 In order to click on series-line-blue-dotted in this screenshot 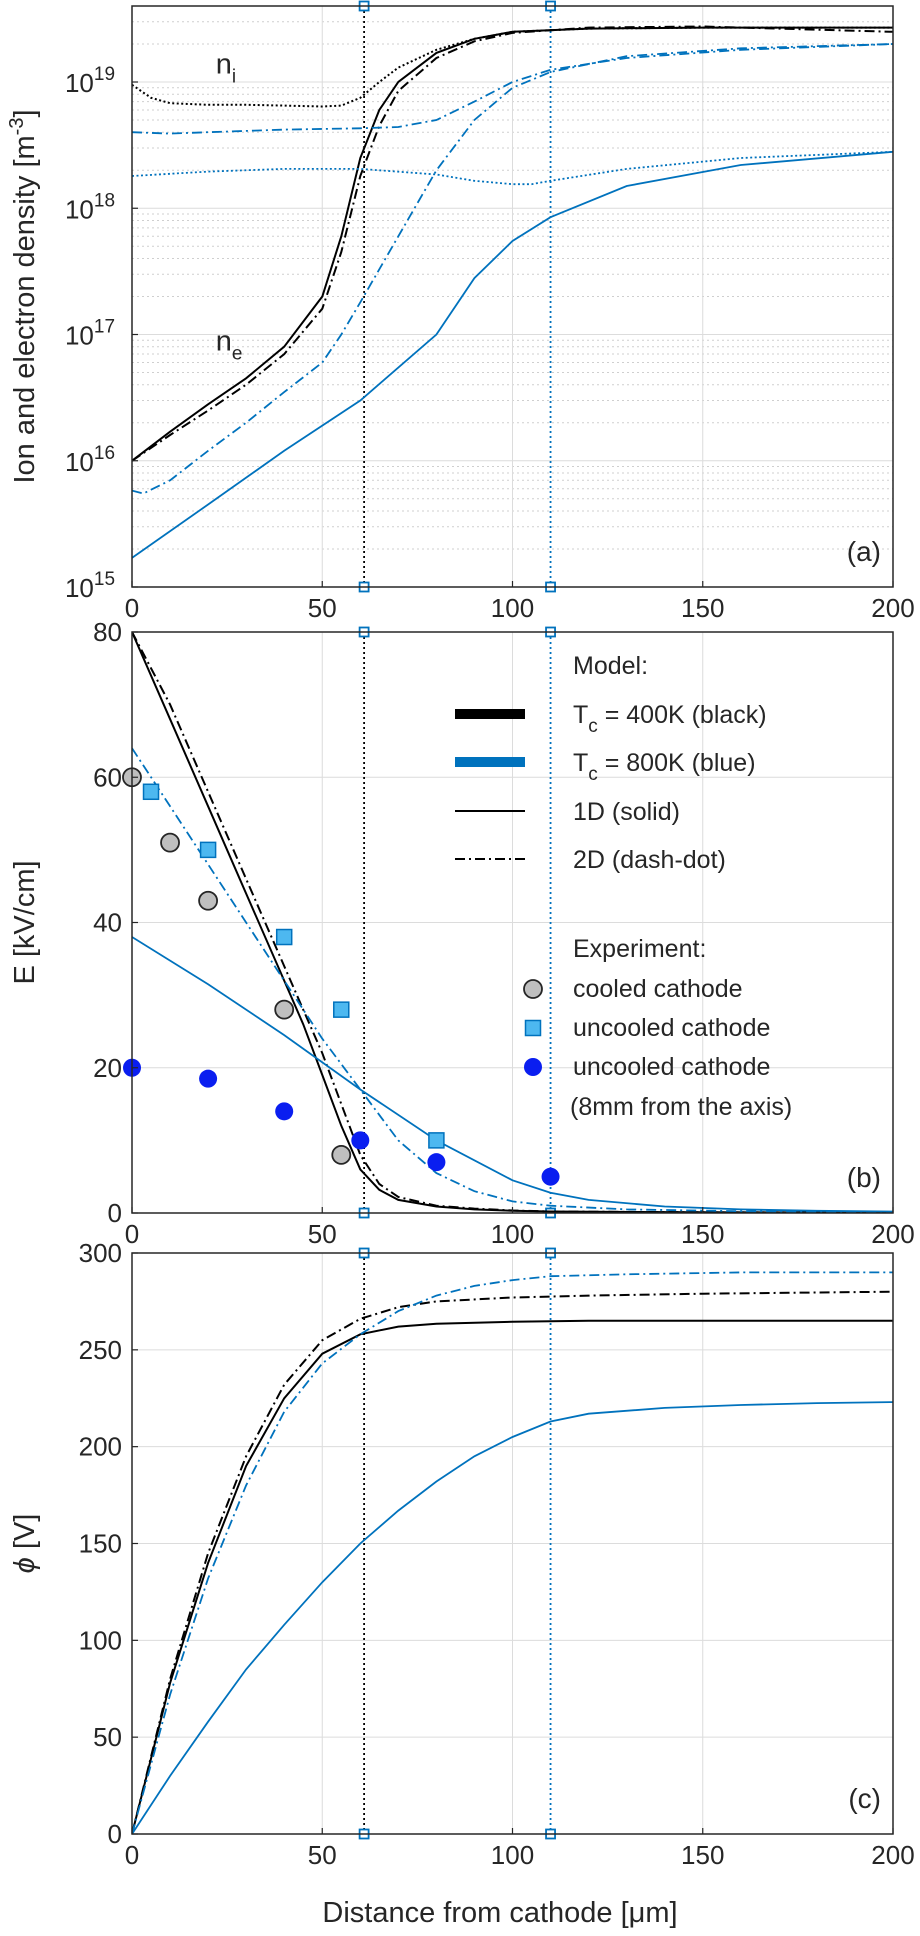, I will do `click(512, 168)`.